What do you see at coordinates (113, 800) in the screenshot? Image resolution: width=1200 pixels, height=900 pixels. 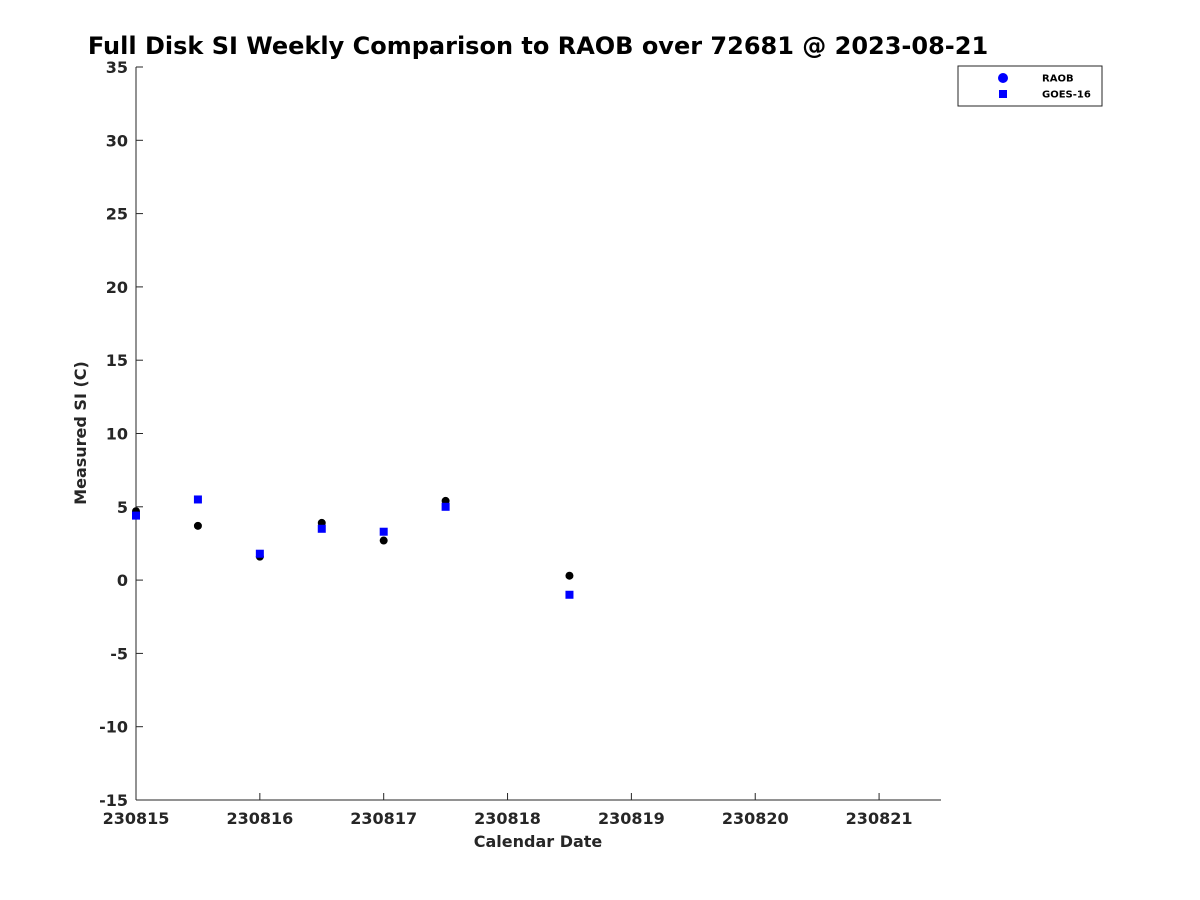 I see `y-tick-label: -15` at bounding box center [113, 800].